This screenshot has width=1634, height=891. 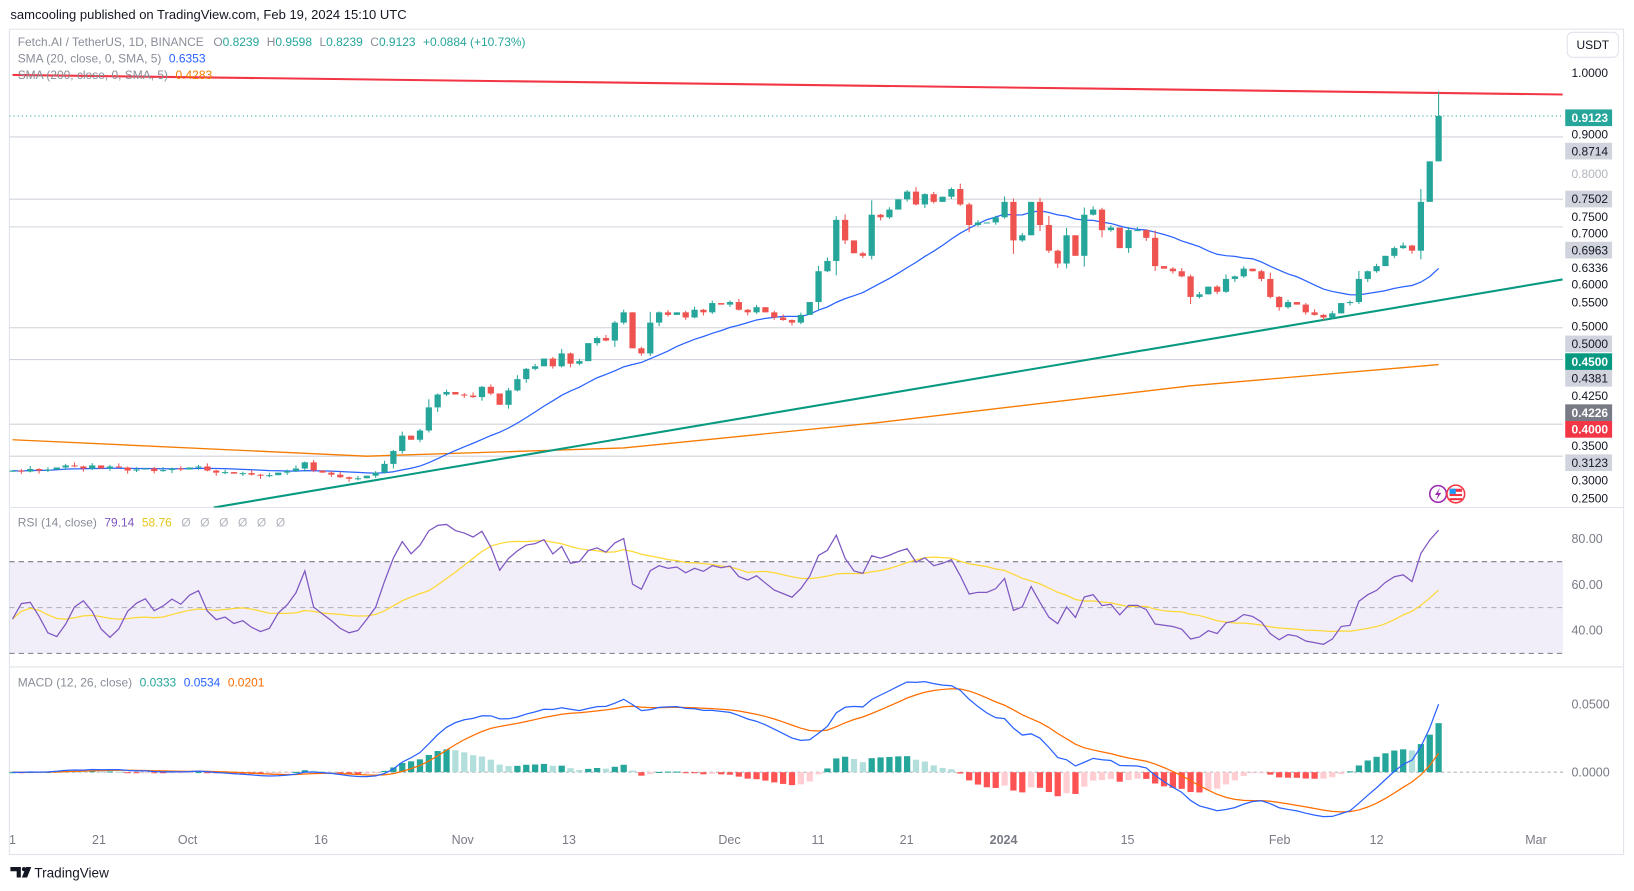 What do you see at coordinates (1589, 302) in the screenshot?
I see `price-axis-label: 0.5500` at bounding box center [1589, 302].